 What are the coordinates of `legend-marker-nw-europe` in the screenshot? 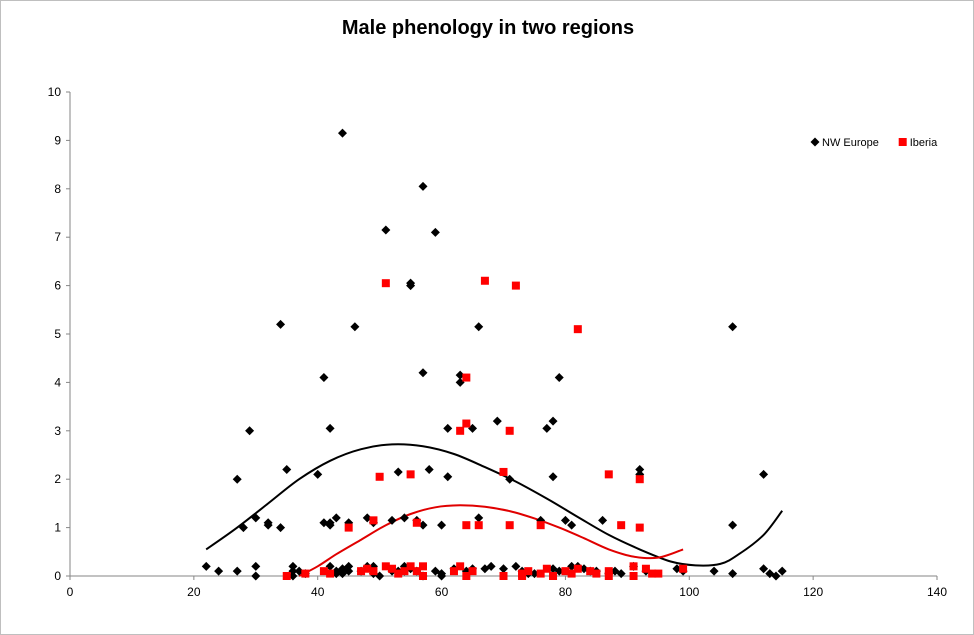 It's located at (815, 142).